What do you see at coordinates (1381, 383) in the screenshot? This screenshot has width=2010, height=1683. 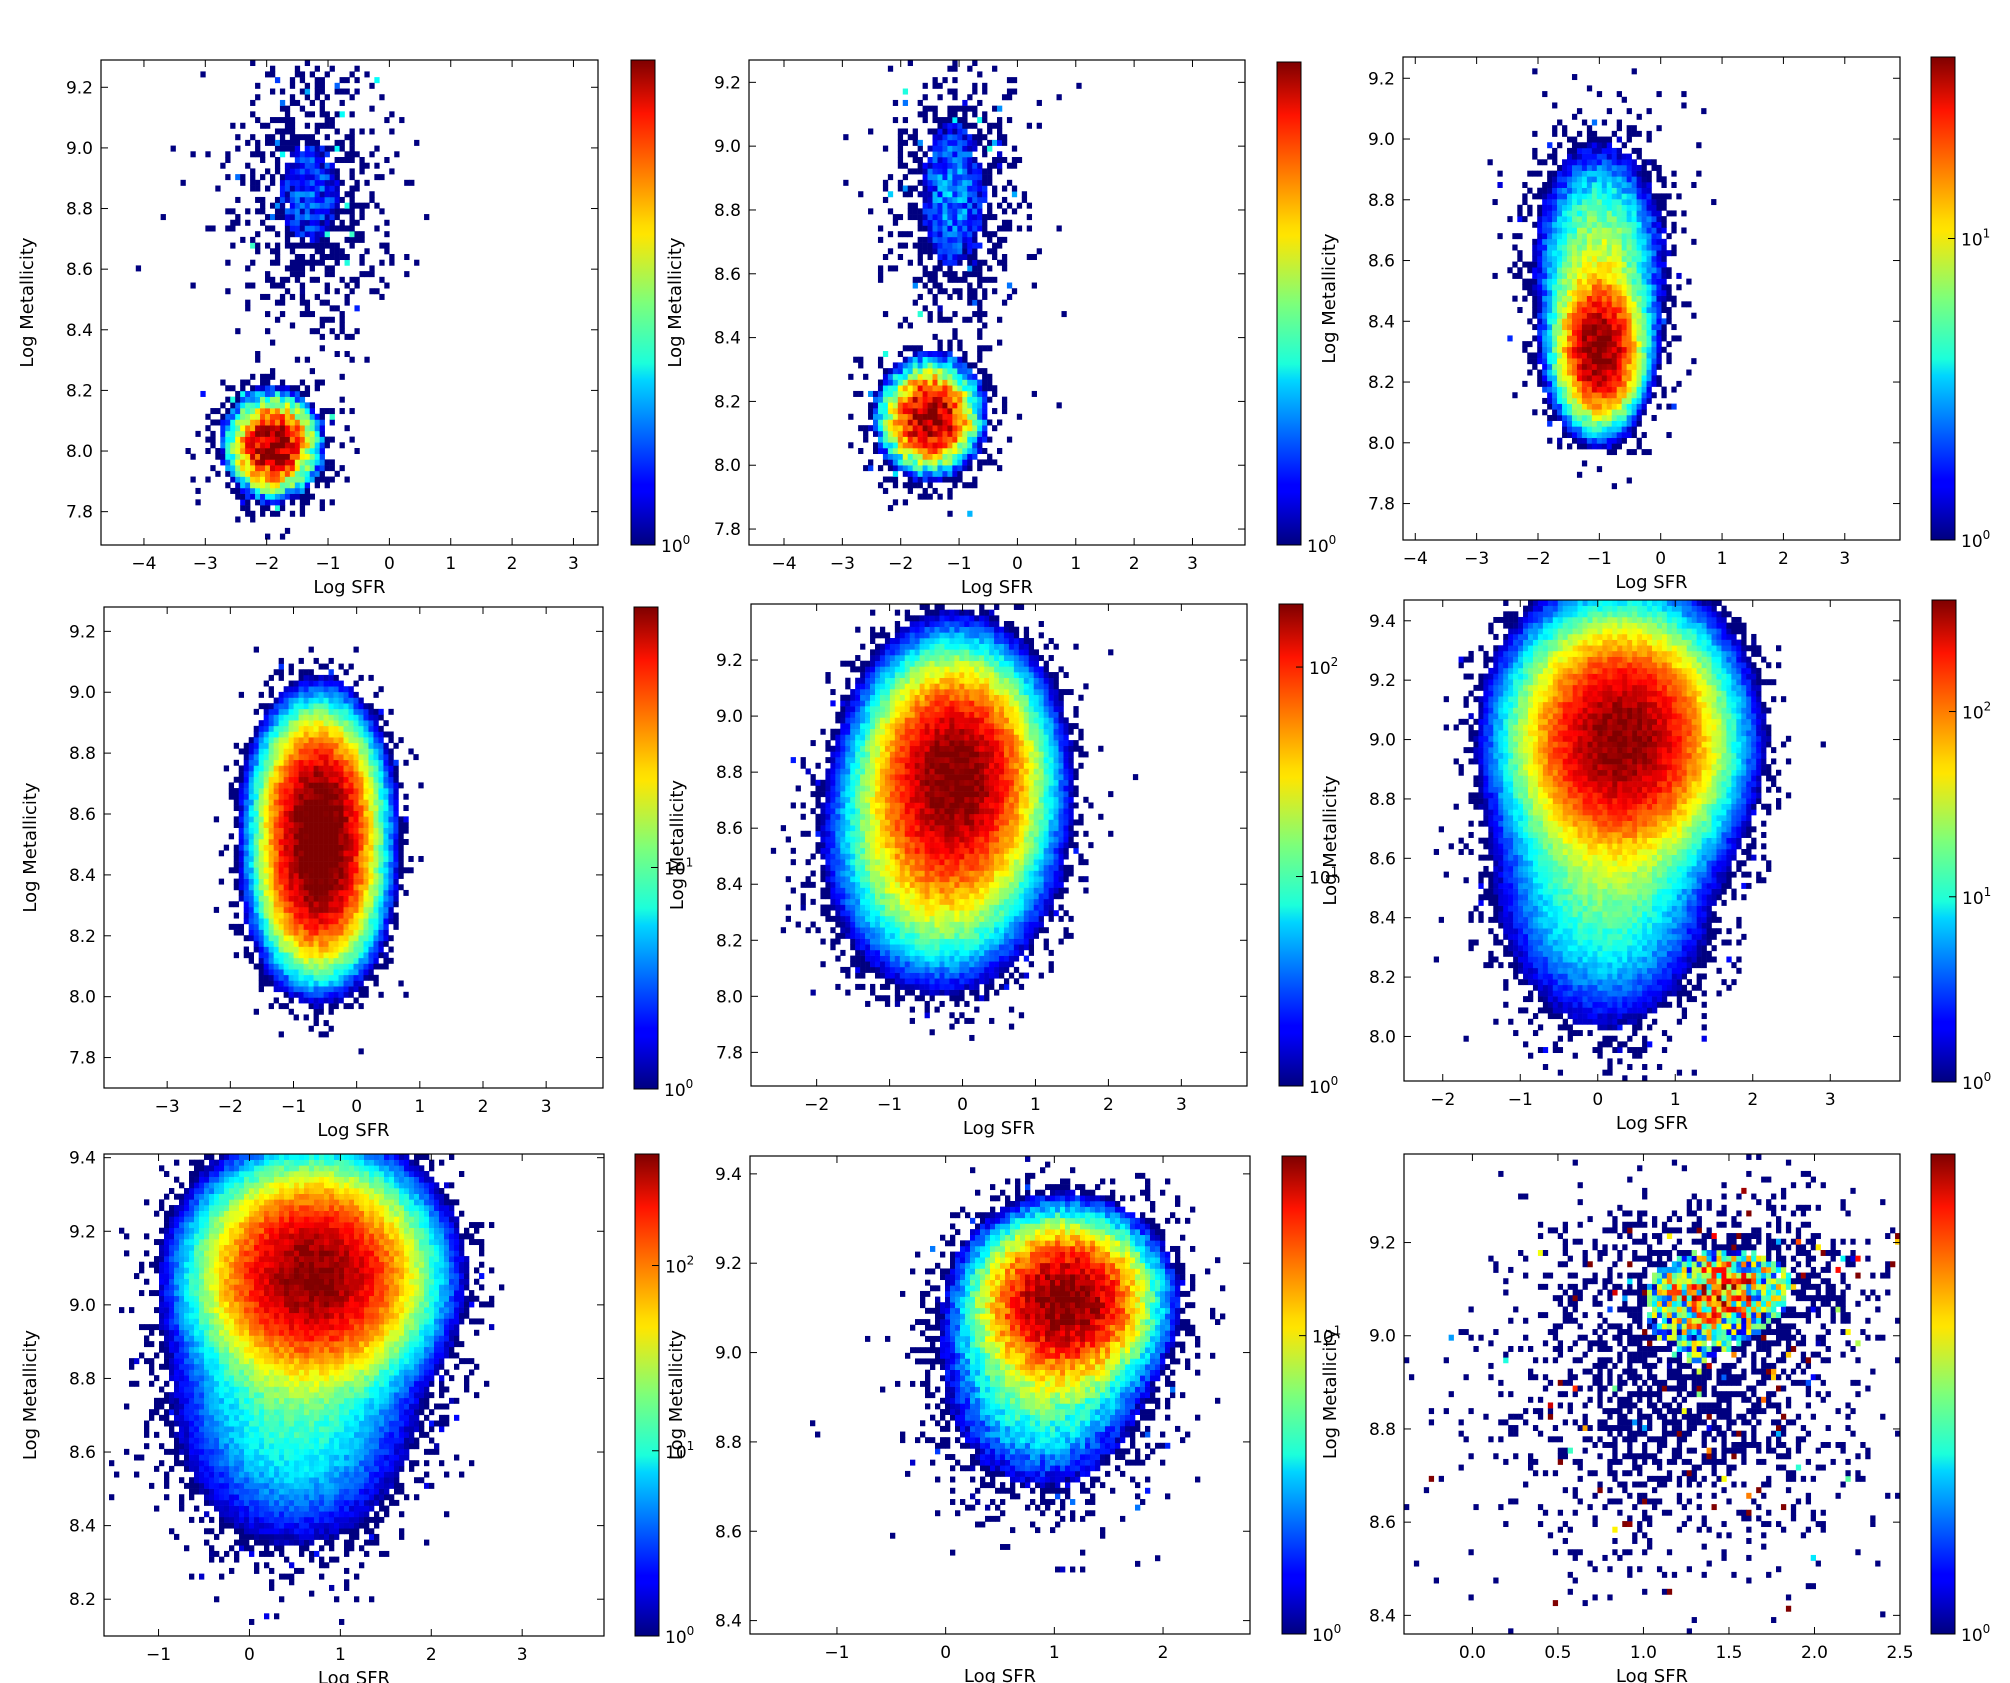 I see `y-tick-label: 8.2` at bounding box center [1381, 383].